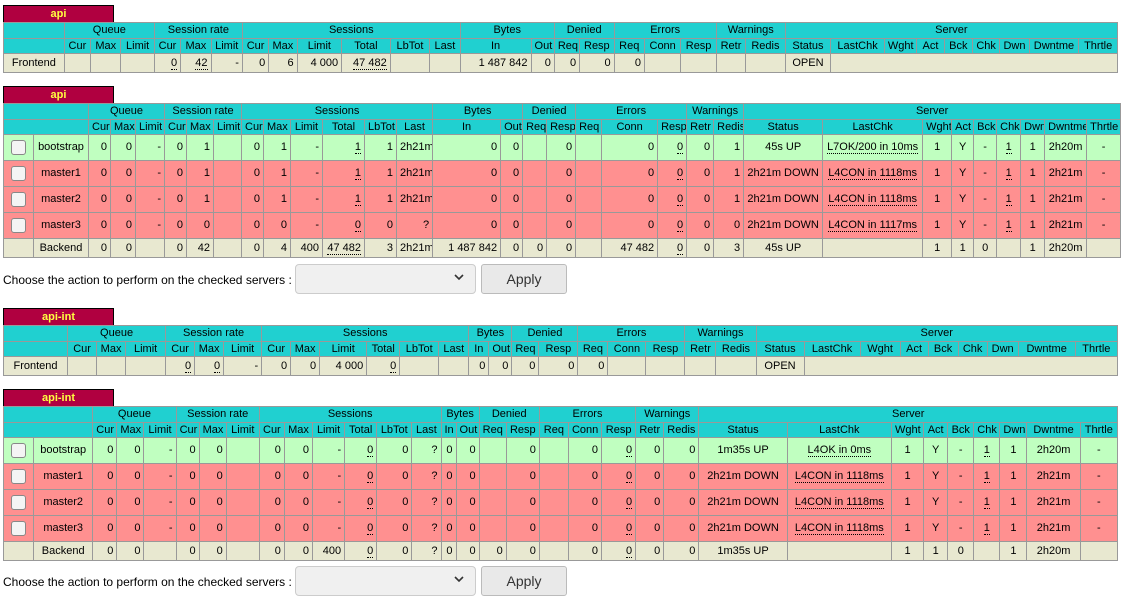  What do you see at coordinates (743, 551) in the screenshot?
I see `status: 1m35s UP` at bounding box center [743, 551].